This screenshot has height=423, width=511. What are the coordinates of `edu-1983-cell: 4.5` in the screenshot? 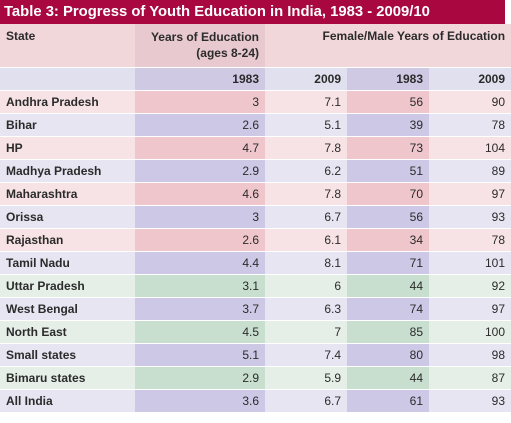 It's located at (200, 332).